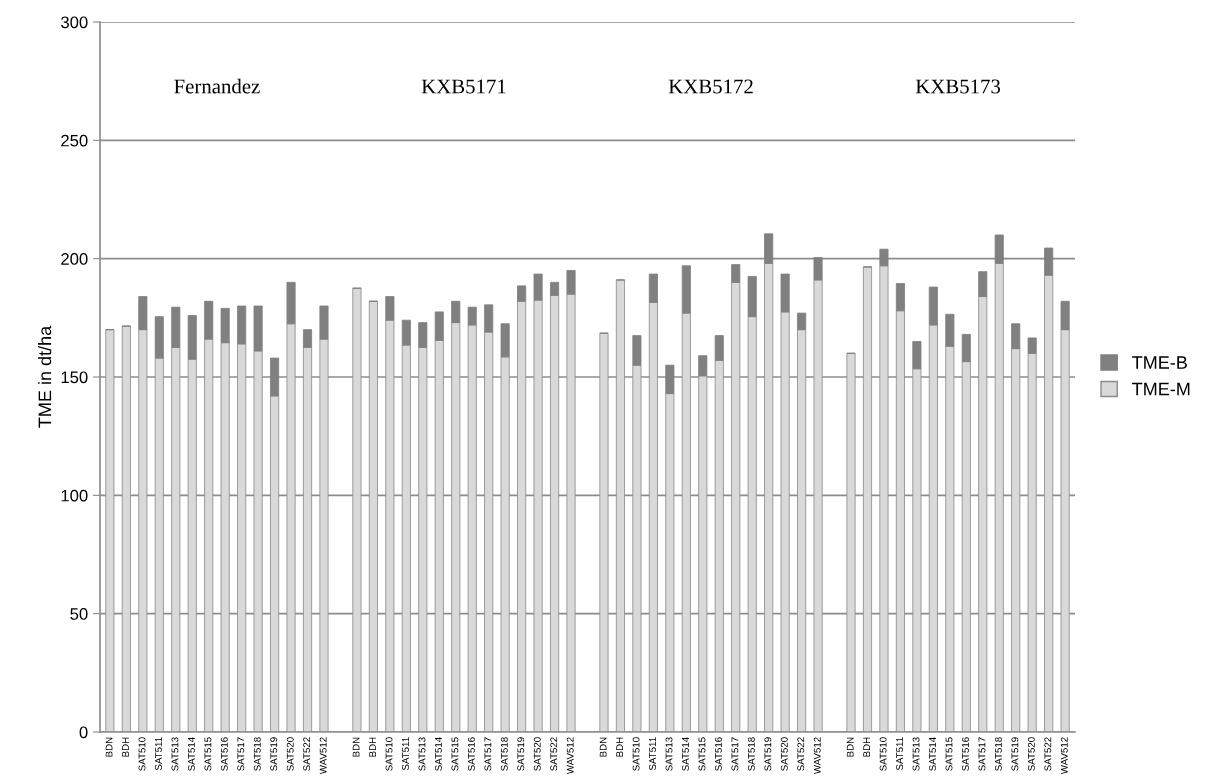  Describe the element at coordinates (83, 732) in the screenshot. I see `y-tick-label: 0` at that location.